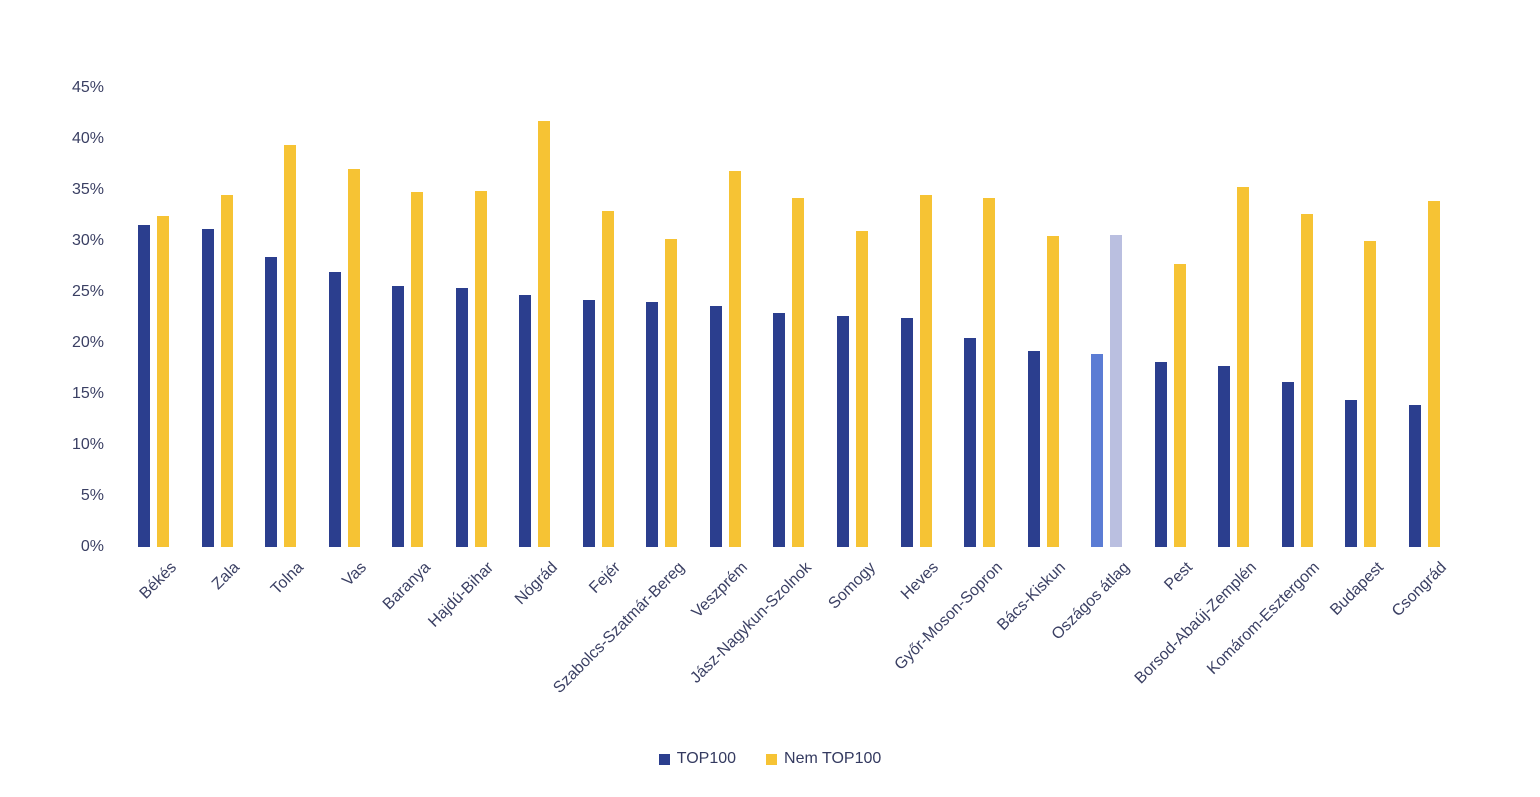 Image resolution: width=1540 pixels, height=797 pixels. What do you see at coordinates (87, 444) in the screenshot?
I see `y-axis-tick-10: 10%` at bounding box center [87, 444].